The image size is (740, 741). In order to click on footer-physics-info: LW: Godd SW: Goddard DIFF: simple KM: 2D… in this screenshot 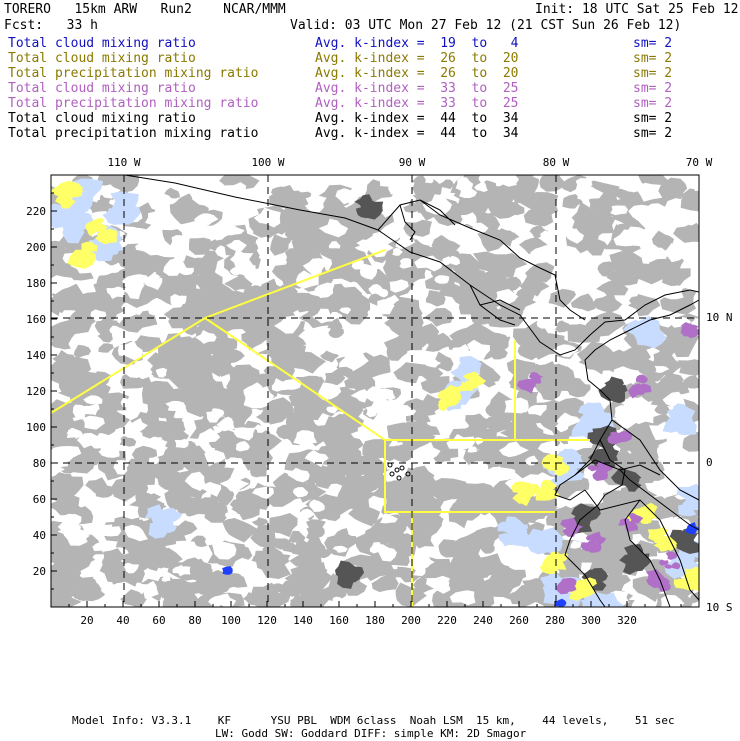, I will do `click(371, 733)`.